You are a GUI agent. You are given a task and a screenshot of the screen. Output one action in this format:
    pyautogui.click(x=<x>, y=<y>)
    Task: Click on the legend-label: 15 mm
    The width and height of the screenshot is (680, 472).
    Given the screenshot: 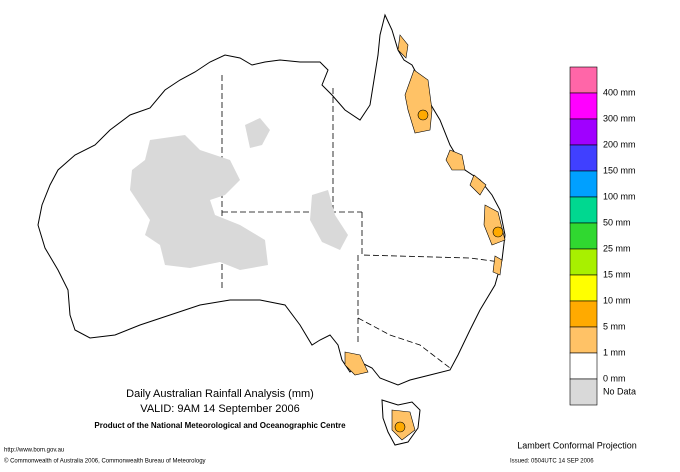 What is the action you would take?
    pyautogui.click(x=617, y=274)
    